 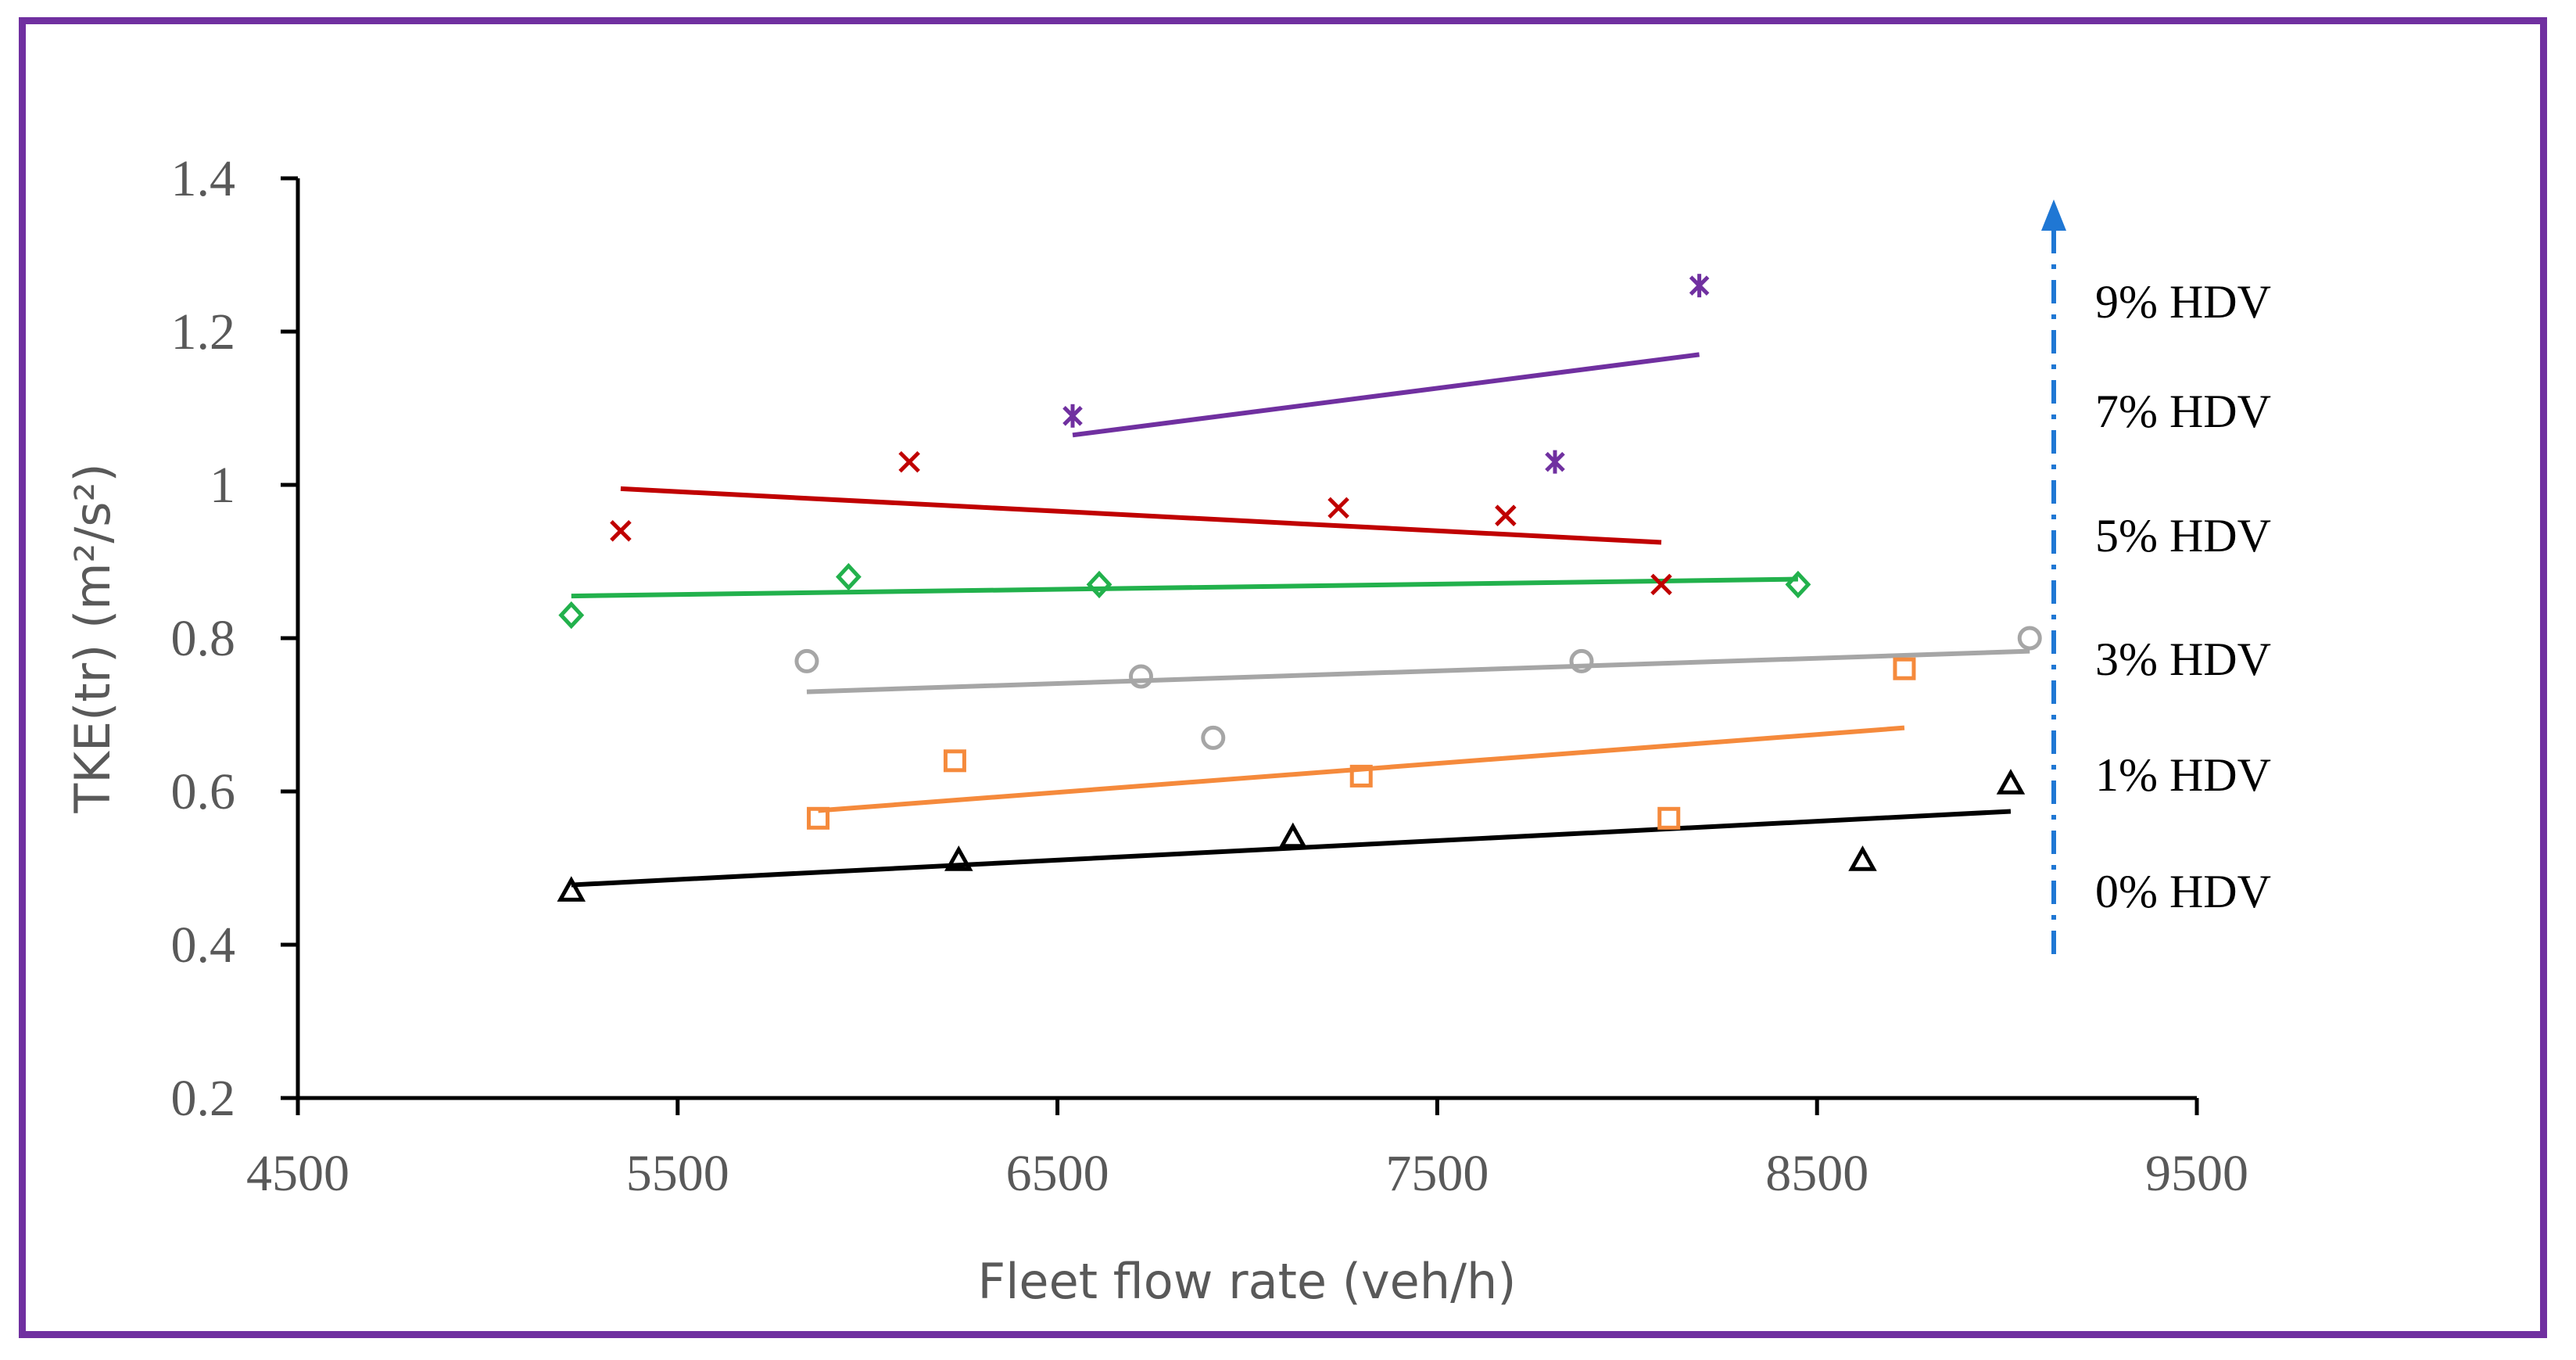 What do you see at coordinates (203, 1098) in the screenshot?
I see `y-tick-label: 0.2` at bounding box center [203, 1098].